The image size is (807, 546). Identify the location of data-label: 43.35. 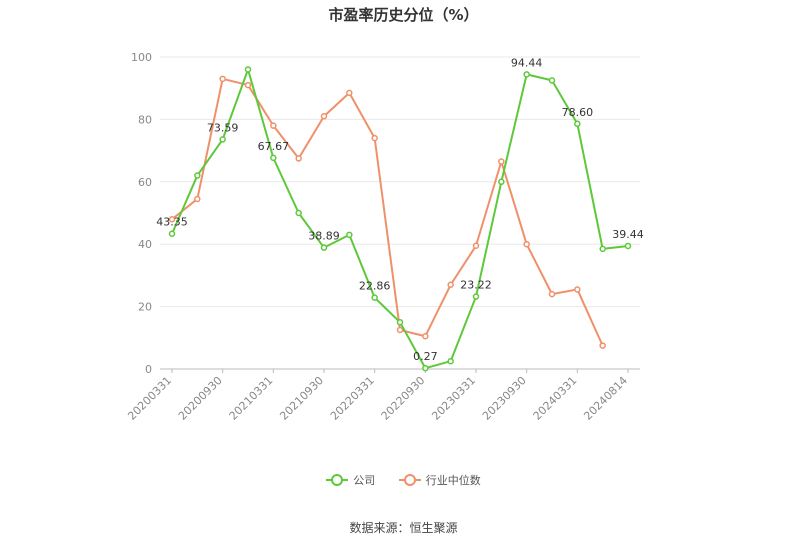
(172, 222).